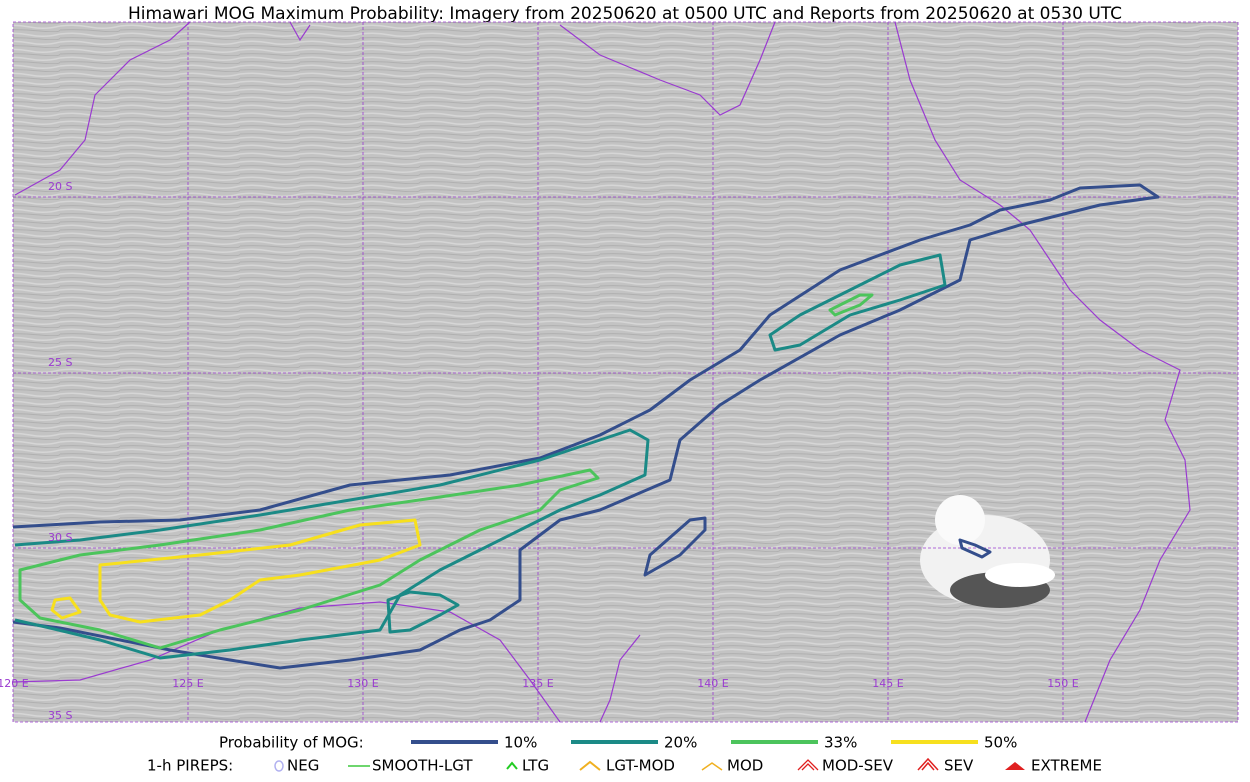 The width and height of the screenshot is (1250, 782). What do you see at coordinates (537, 683) in the screenshot?
I see `lon-label: 135 E` at bounding box center [537, 683].